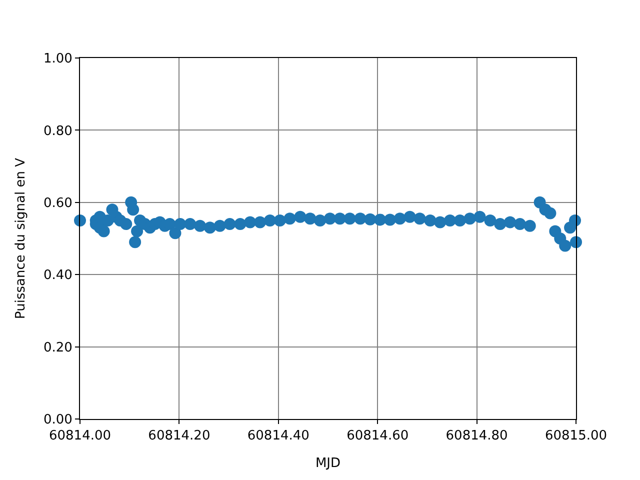 The height and width of the screenshot is (480, 640). What do you see at coordinates (57, 420) in the screenshot?
I see `y-tick-label: 0.00` at bounding box center [57, 420].